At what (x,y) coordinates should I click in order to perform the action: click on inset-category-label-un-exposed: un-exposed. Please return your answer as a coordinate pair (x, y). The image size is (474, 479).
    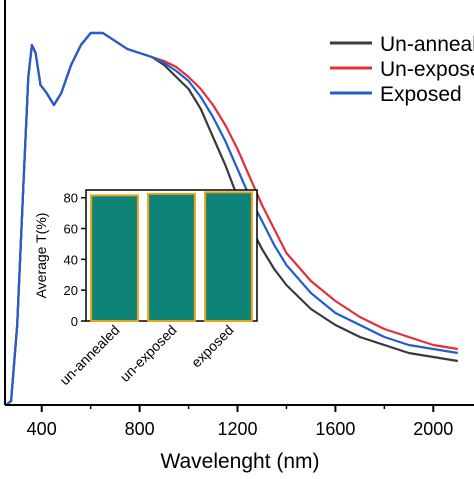
    Looking at the image, I should click on (148, 353).